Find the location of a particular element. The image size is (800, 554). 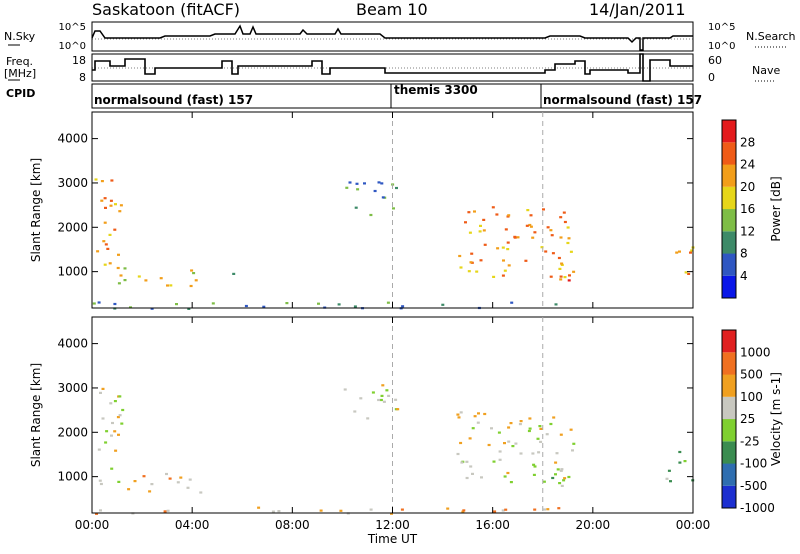

y-tick-label: 2000 is located at coordinates (72, 227).